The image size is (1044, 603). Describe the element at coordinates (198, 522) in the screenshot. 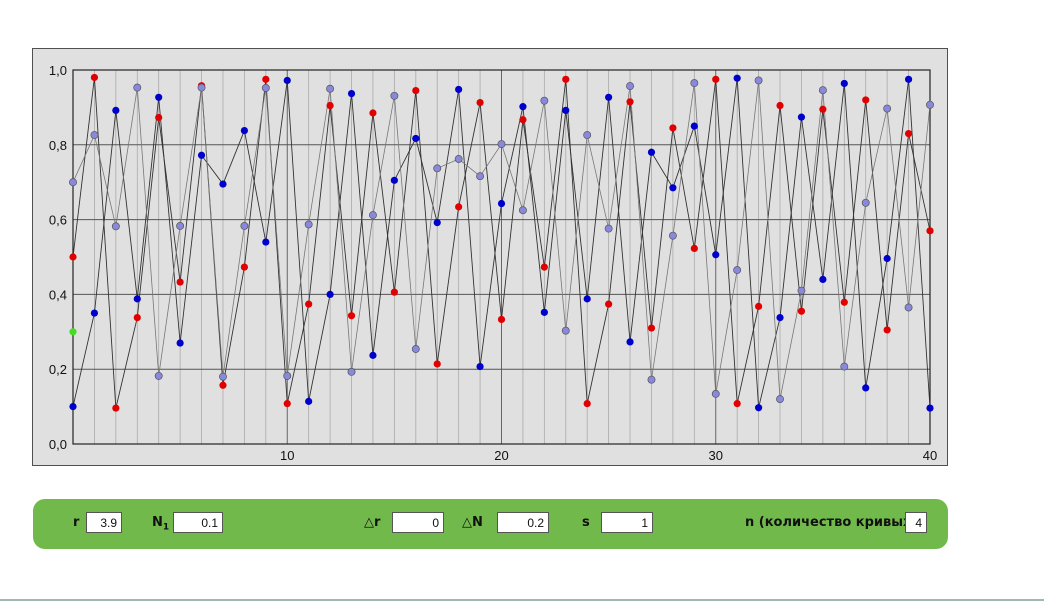

I see `n1-input` at that location.